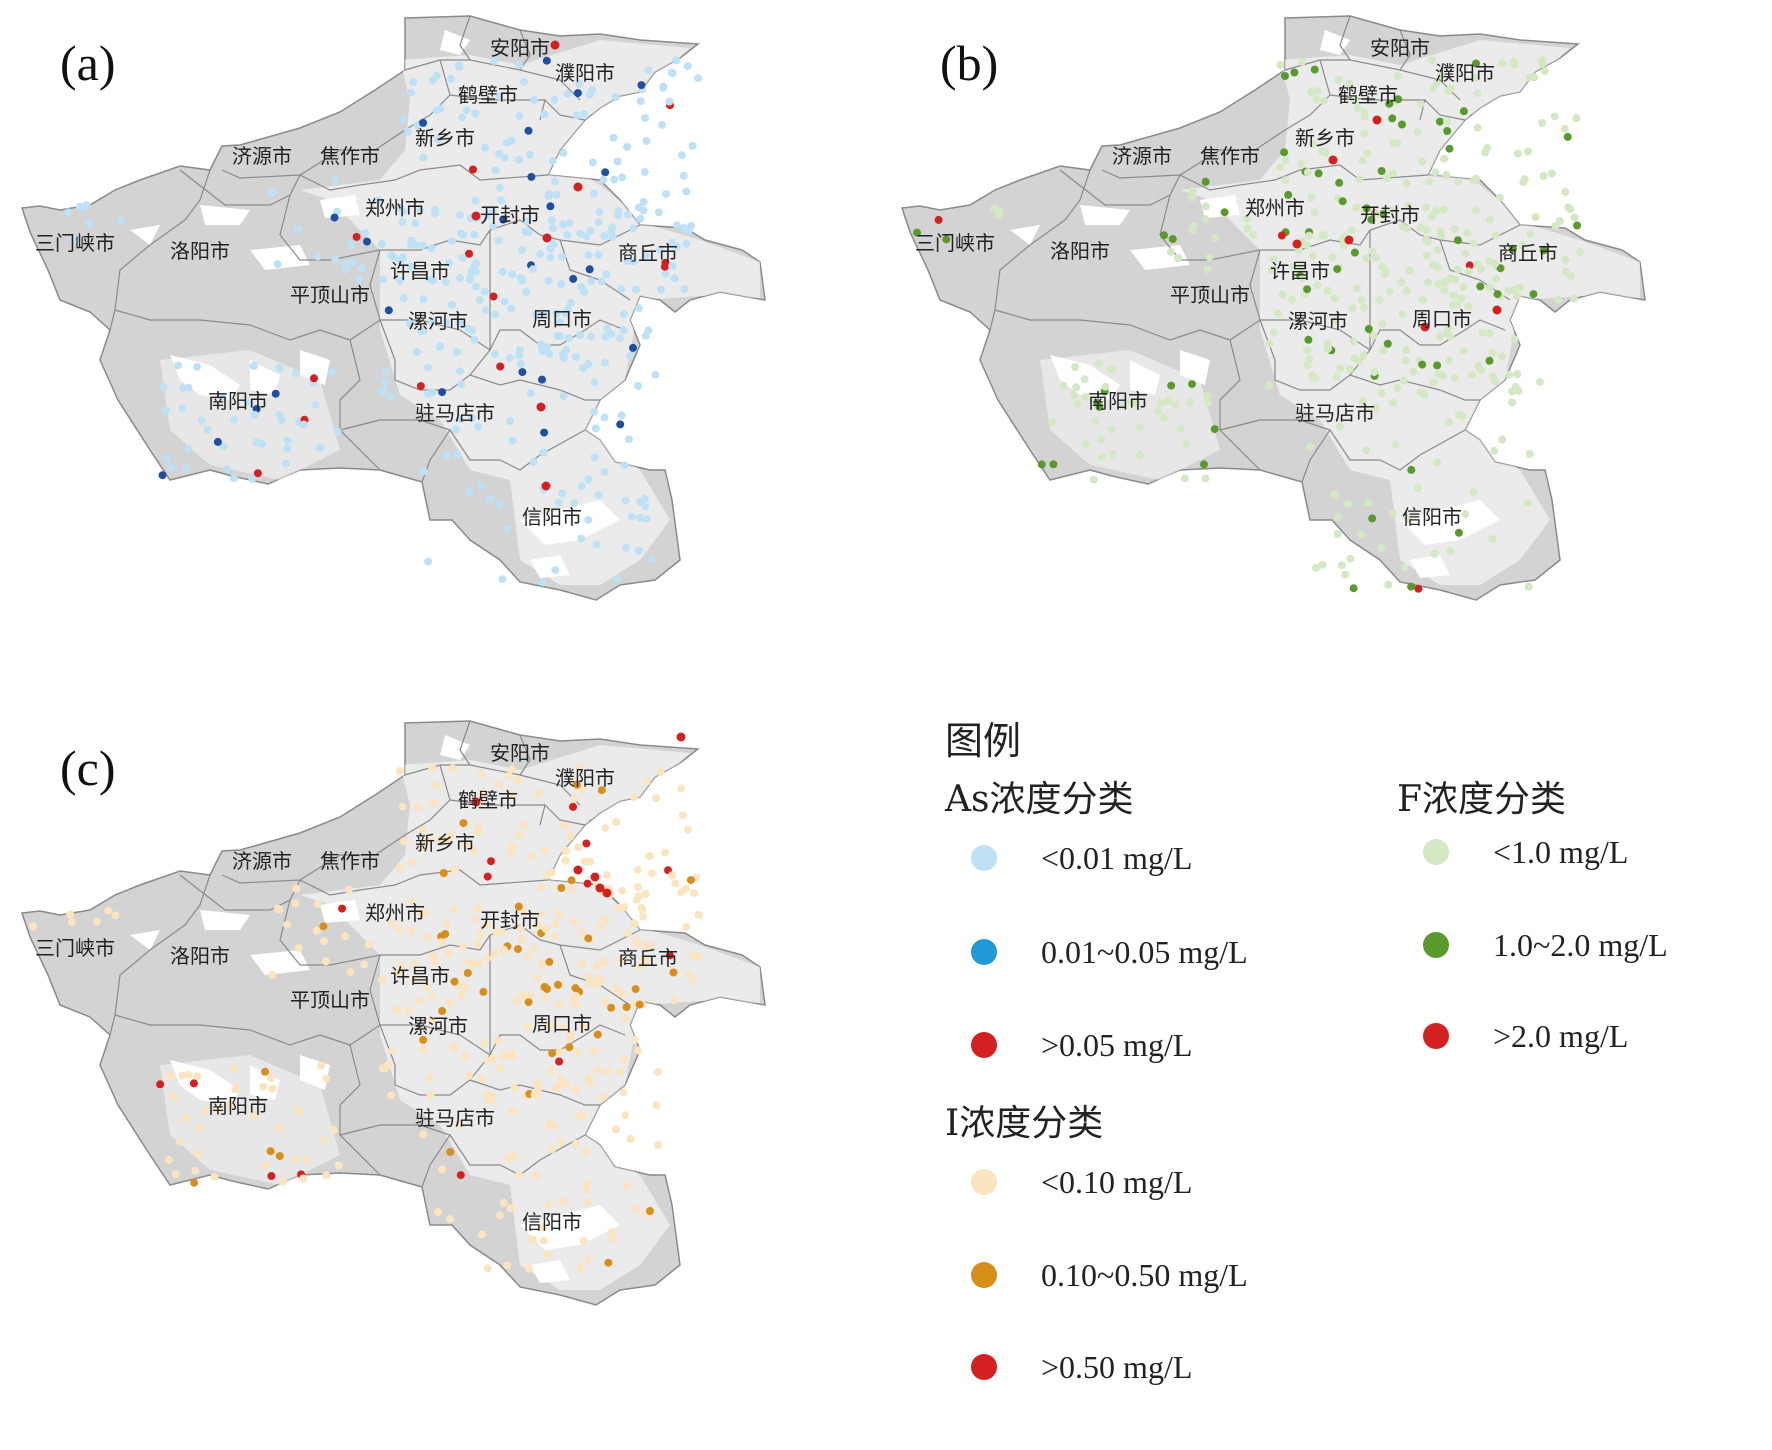 This screenshot has height=1450, width=1772. I want to click on city-label-kaifeng: 开封市, so click(510, 215).